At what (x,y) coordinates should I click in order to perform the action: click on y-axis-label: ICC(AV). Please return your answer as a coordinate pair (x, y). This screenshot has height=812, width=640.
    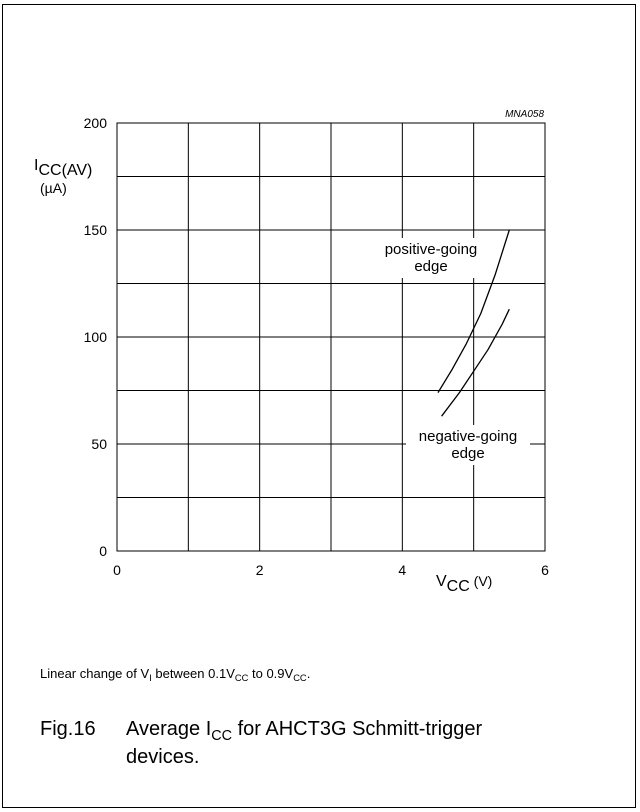
    Looking at the image, I should click on (63, 168).